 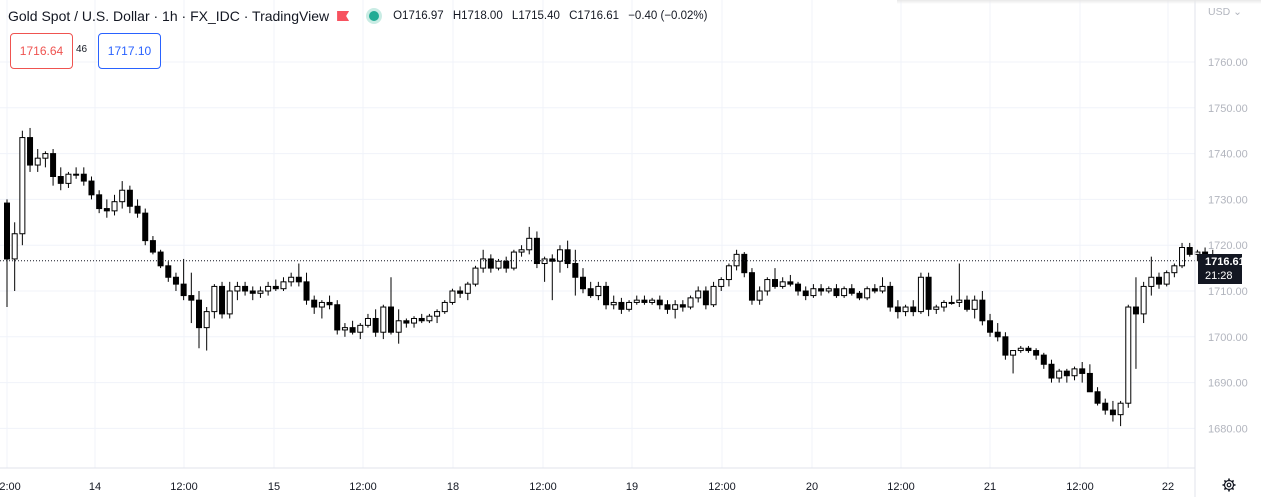 What do you see at coordinates (1219, 276) in the screenshot?
I see `bar-countdown: 21:28` at bounding box center [1219, 276].